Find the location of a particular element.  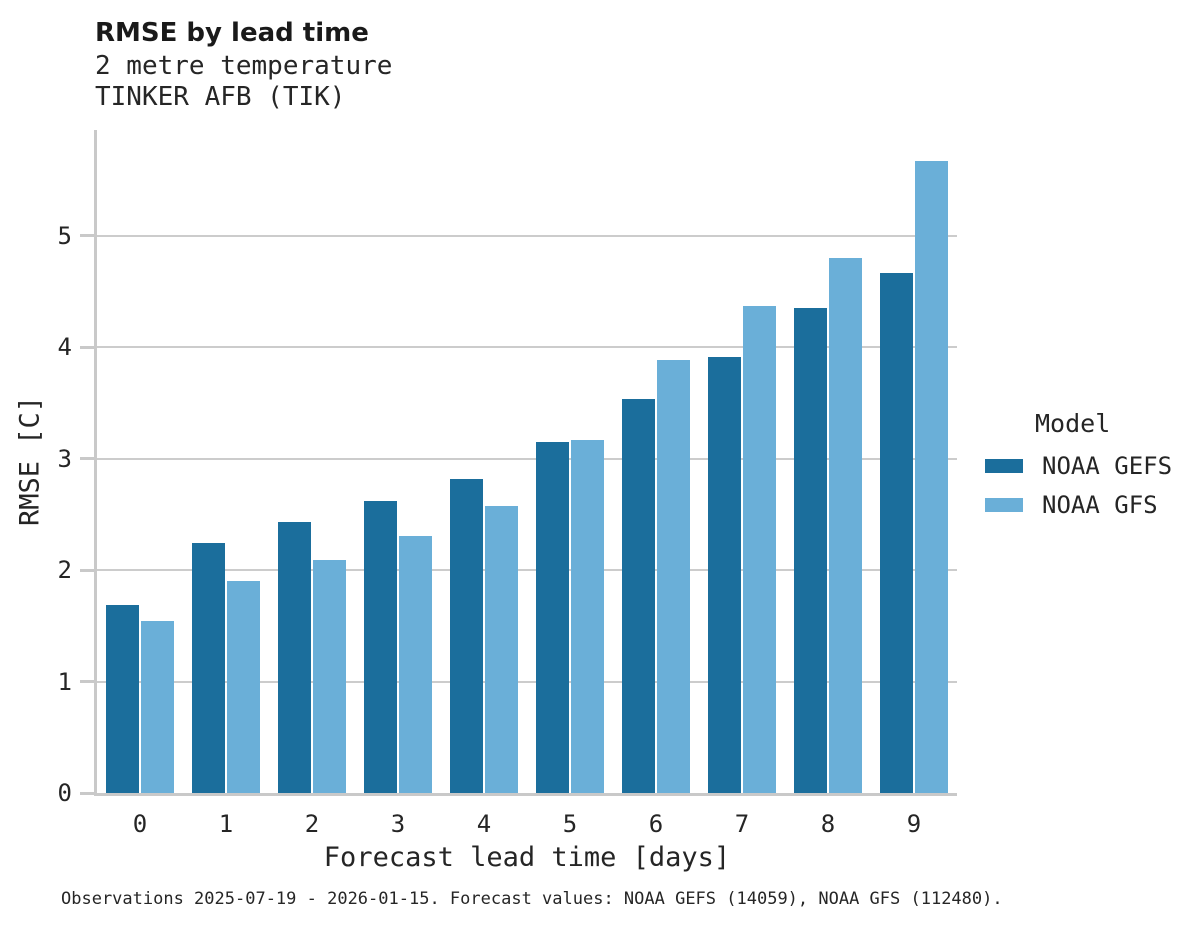

x-tick-label-5: 5 is located at coordinates (570, 824).